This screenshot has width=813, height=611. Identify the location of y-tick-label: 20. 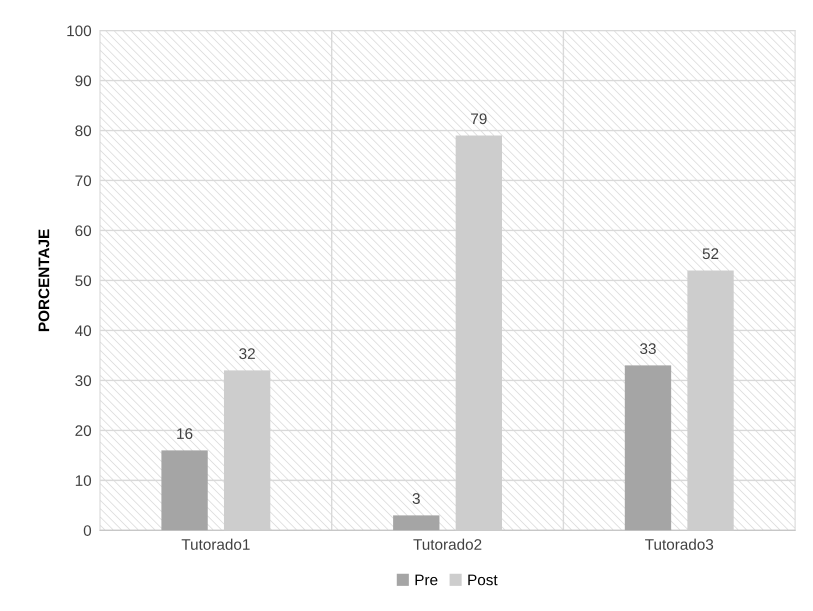
(83, 430).